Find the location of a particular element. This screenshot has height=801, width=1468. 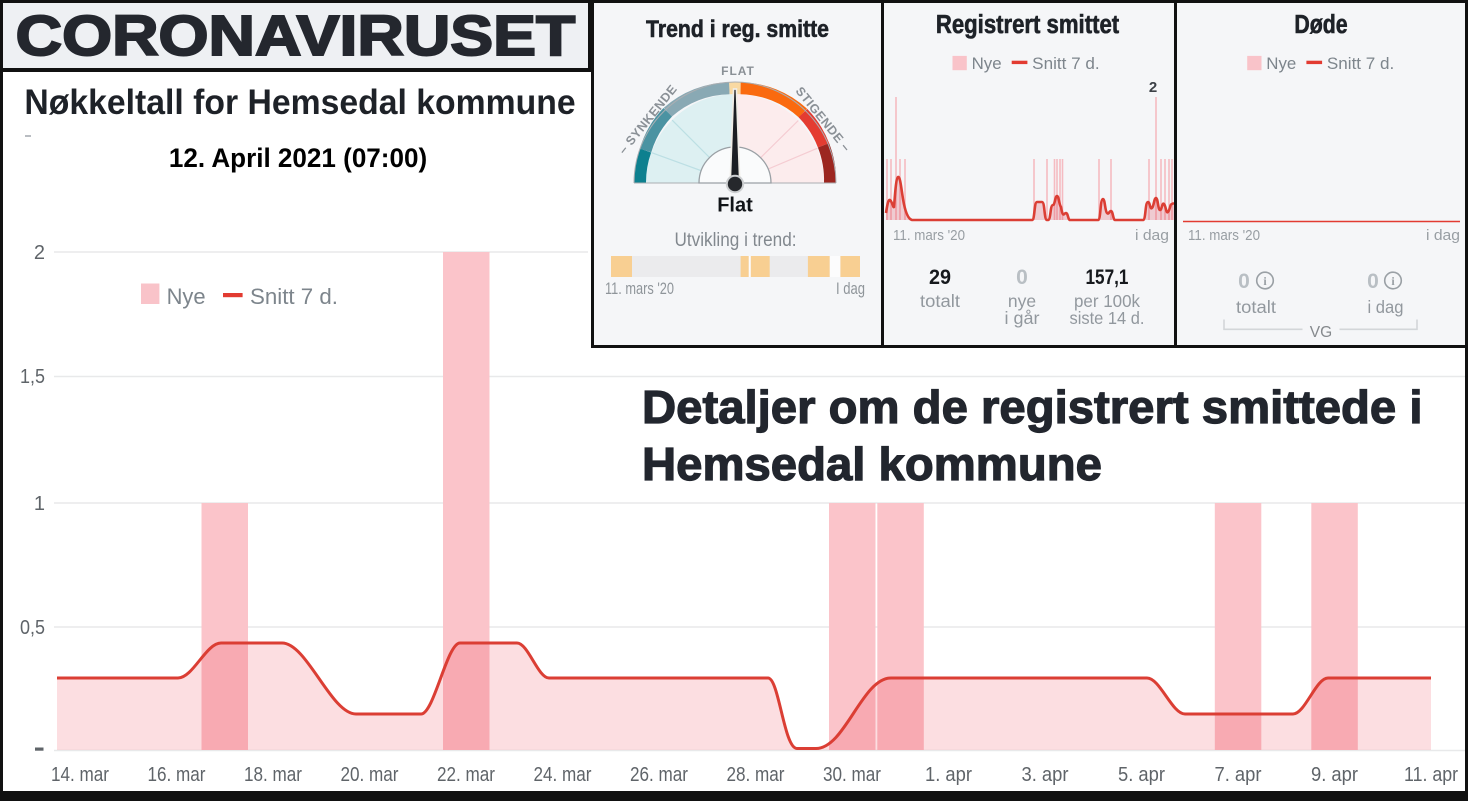

svg-text: nye is located at coordinates (1022, 301).